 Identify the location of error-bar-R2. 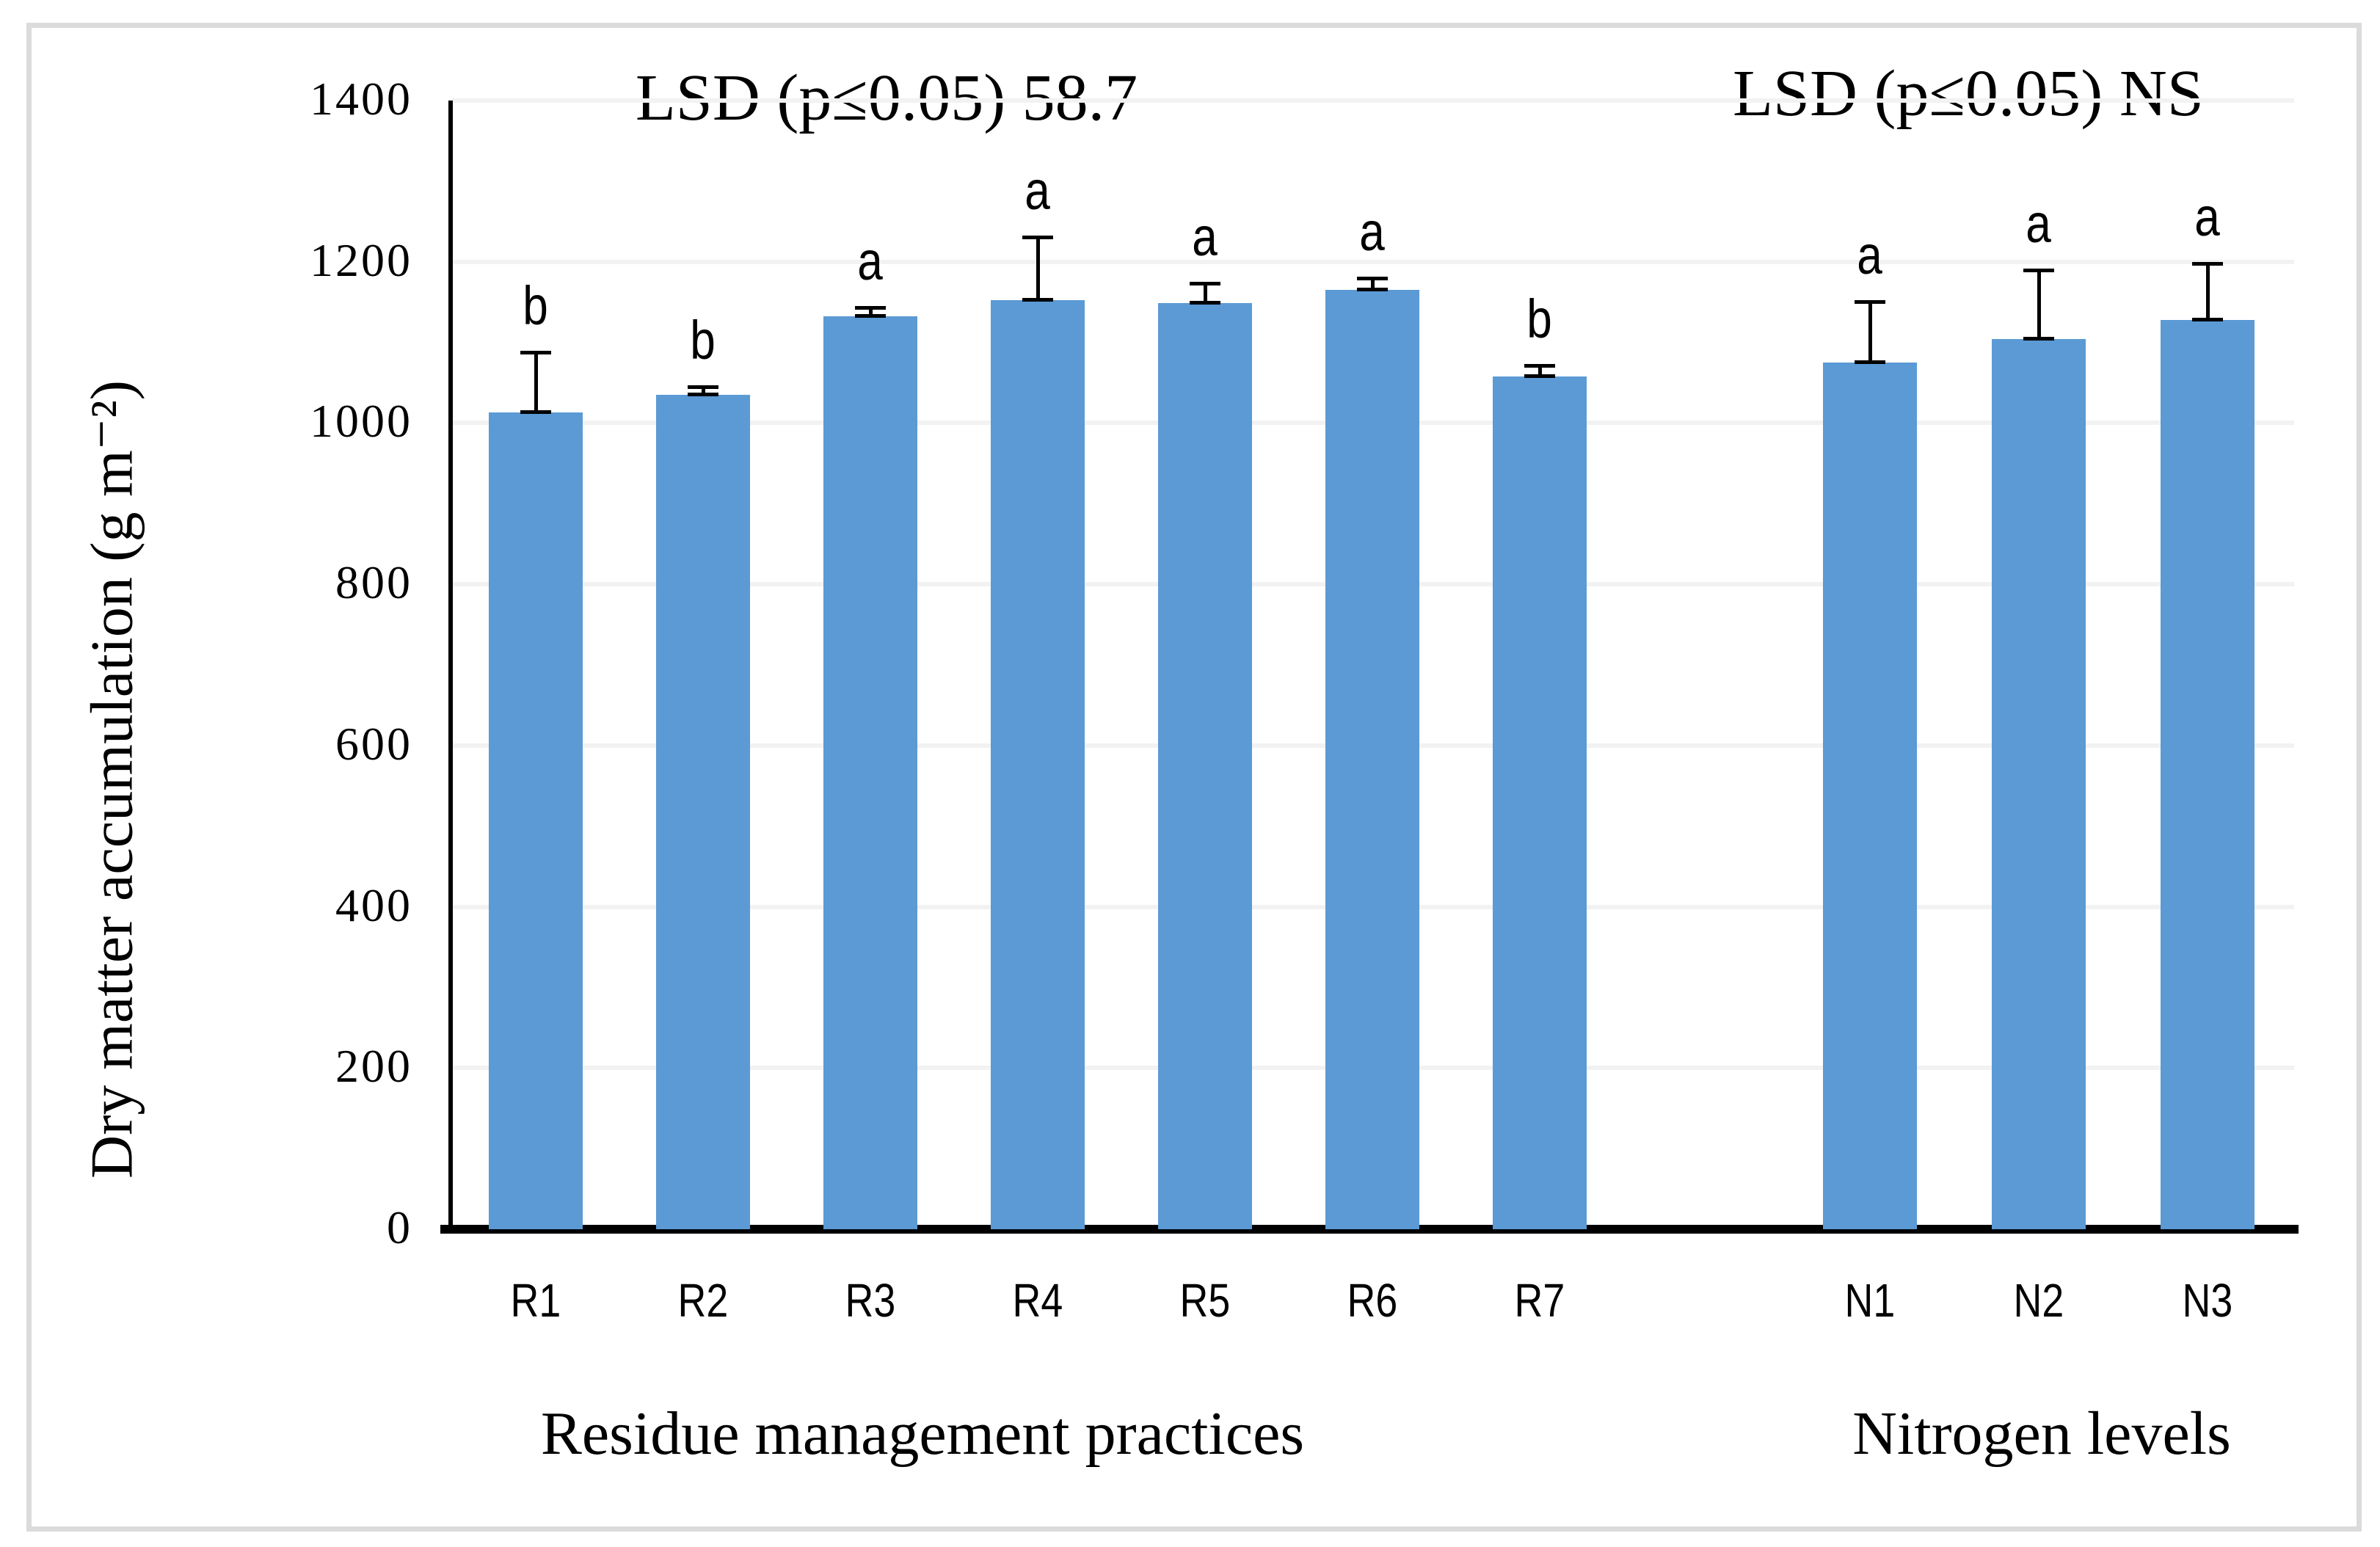
(703, 391).